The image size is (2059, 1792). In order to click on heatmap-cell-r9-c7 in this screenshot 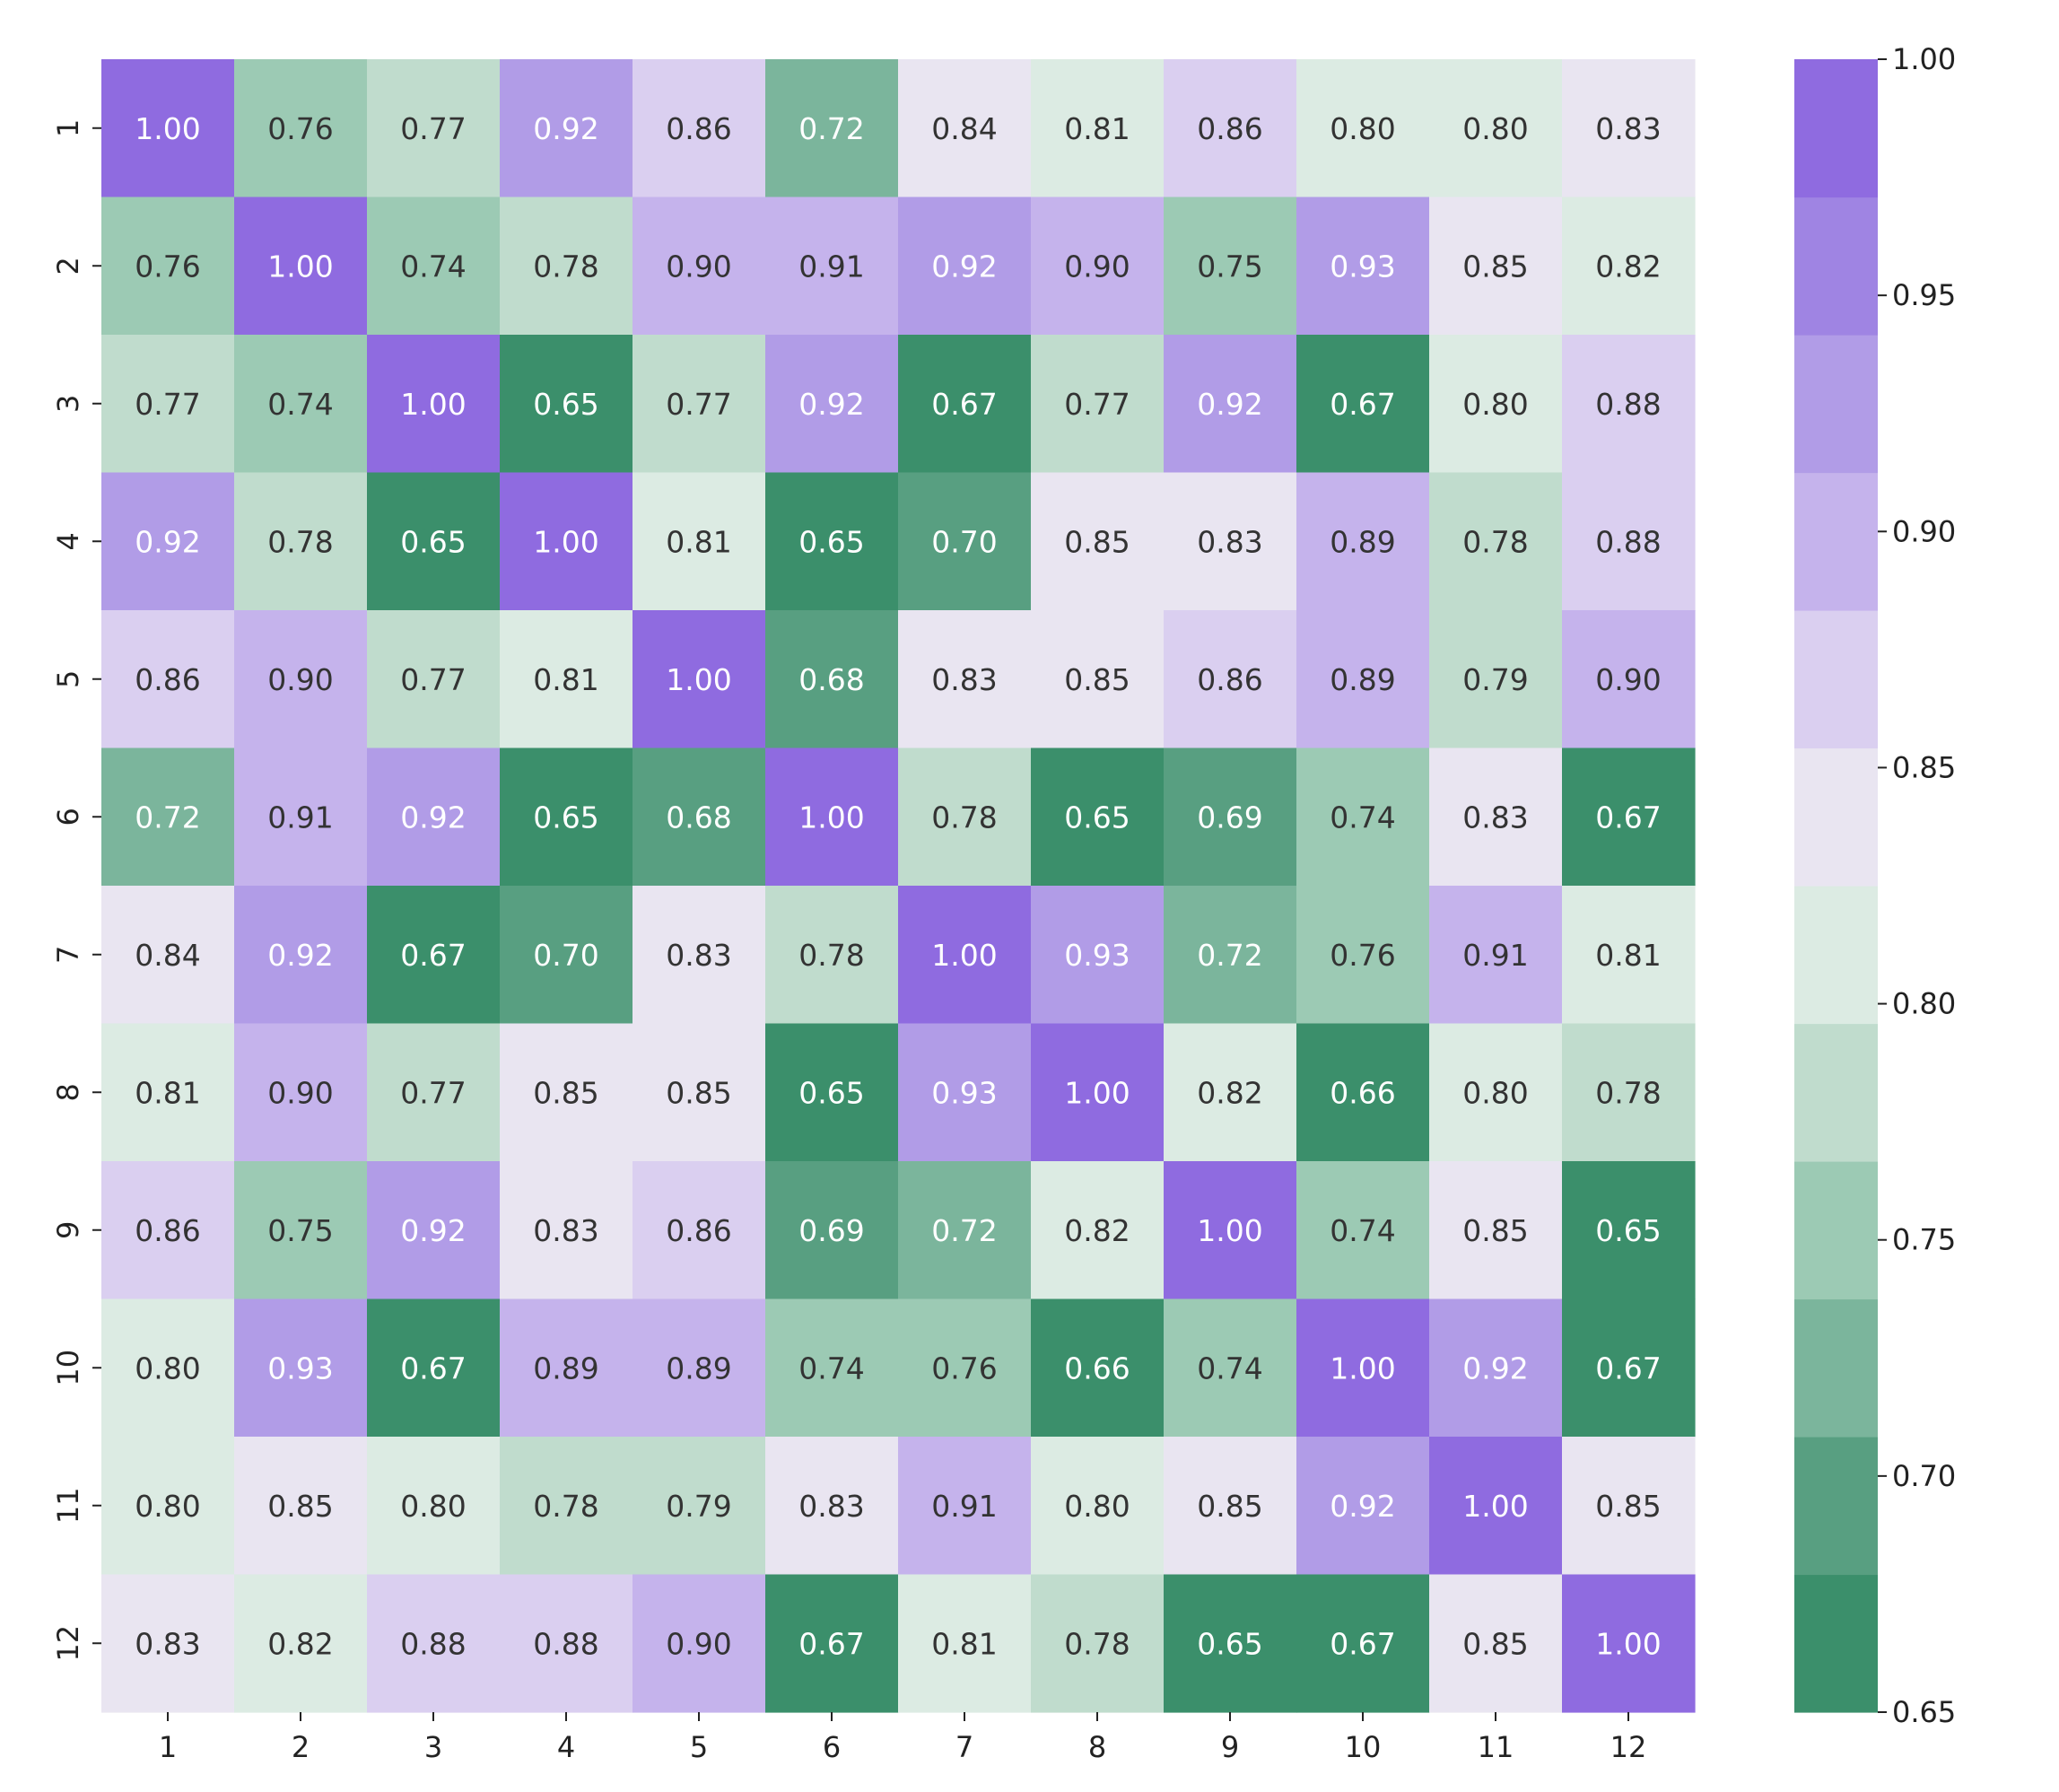, I will do `click(965, 1230)`.